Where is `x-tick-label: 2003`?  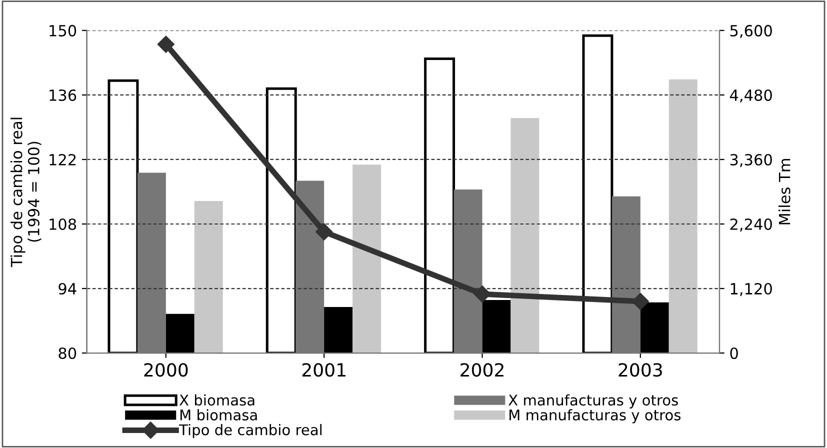 x-tick-label: 2003 is located at coordinates (640, 370).